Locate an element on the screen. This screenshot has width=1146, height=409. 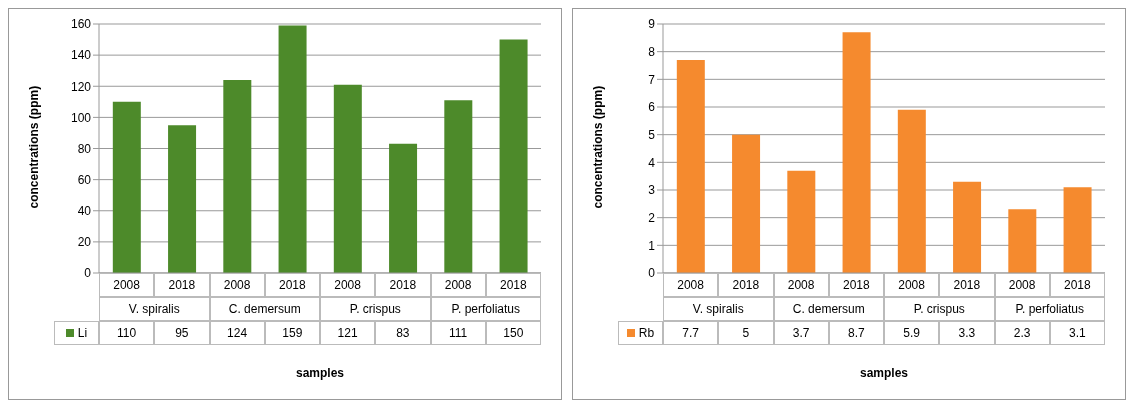
data-label: 3.3 is located at coordinates (967, 333).